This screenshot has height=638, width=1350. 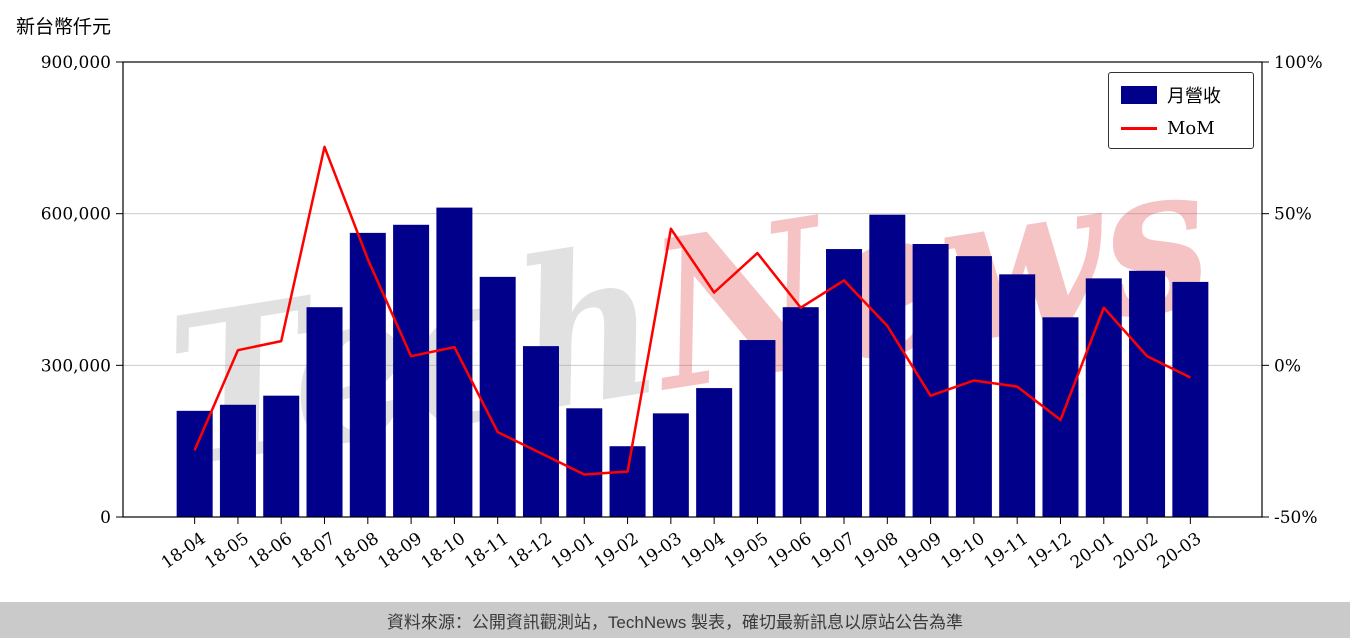 I want to click on legend-label-mom: MoM, so click(x=1191, y=128).